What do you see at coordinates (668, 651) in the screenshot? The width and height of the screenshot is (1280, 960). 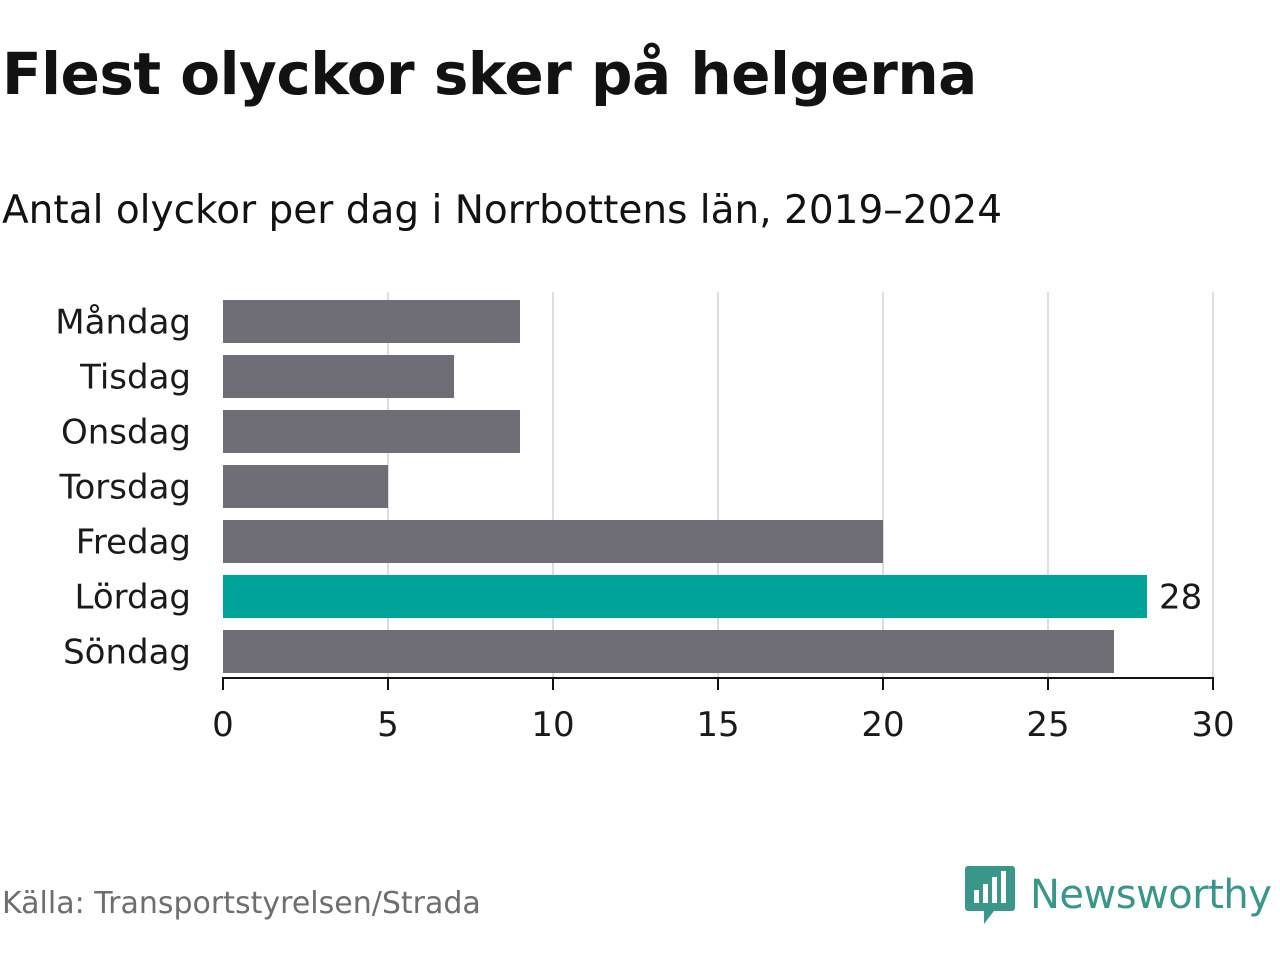 I see `bar-söndag` at bounding box center [668, 651].